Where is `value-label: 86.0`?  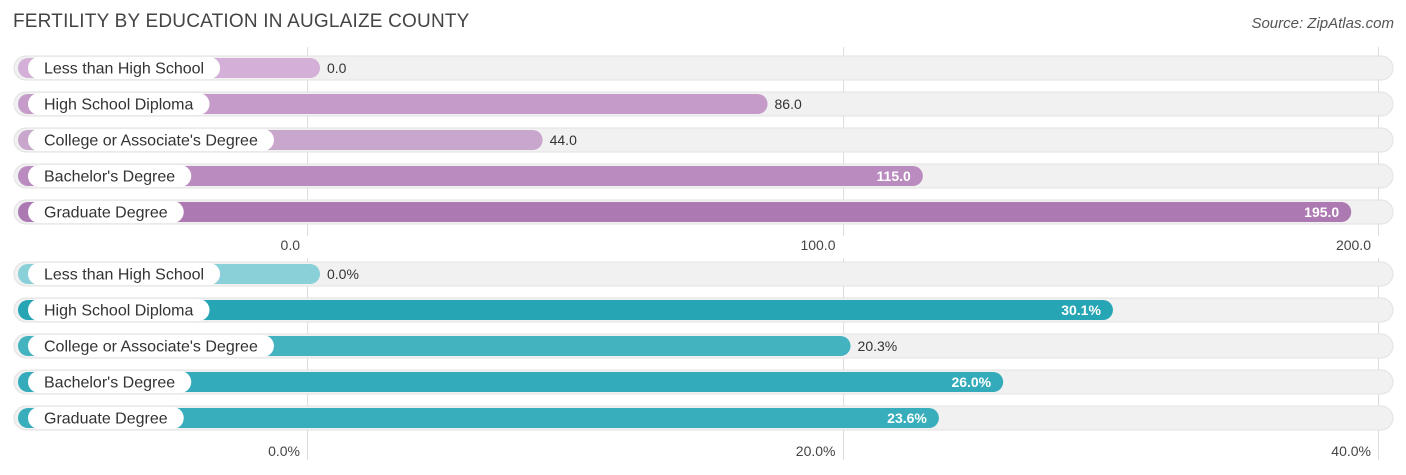
value-label: 86.0 is located at coordinates (788, 104).